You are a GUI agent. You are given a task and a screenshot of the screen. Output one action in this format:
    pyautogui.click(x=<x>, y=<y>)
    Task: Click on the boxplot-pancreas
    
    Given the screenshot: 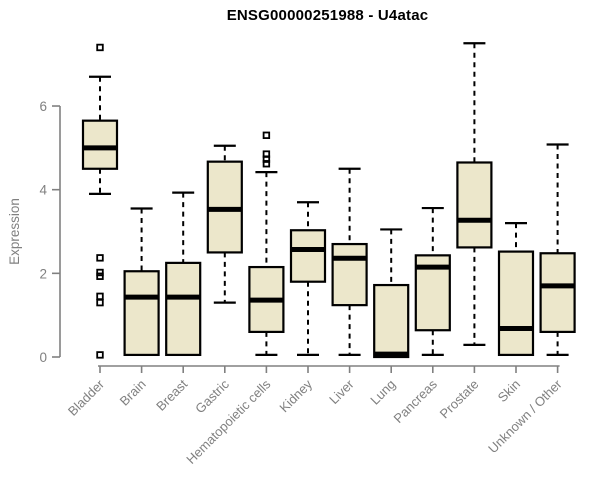 What is the action you would take?
    pyautogui.click(x=432, y=281)
    